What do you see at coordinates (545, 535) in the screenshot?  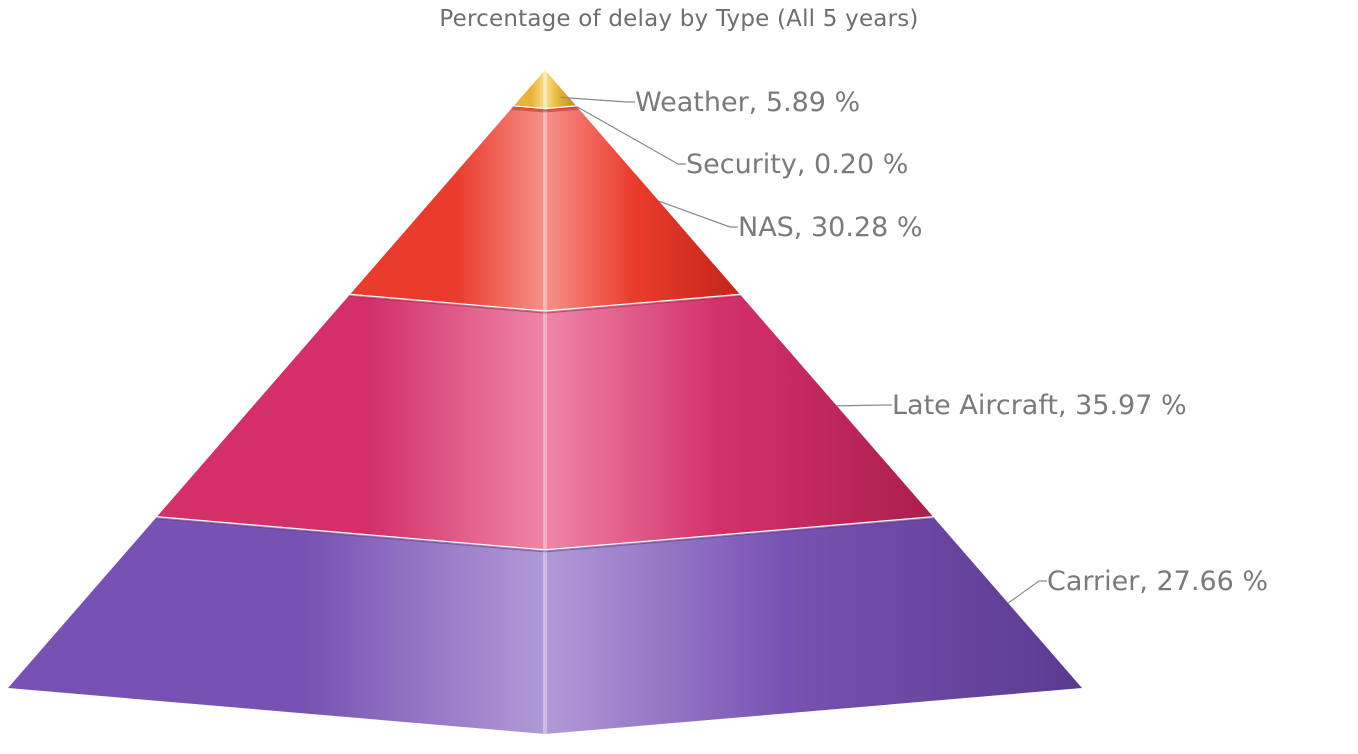 I see `segment-carrier-top-edge` at bounding box center [545, 535].